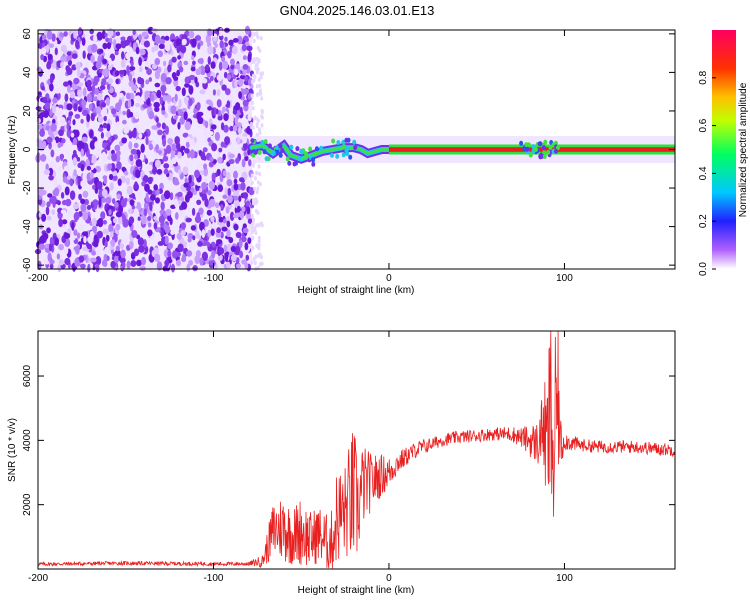 Image resolution: width=750 pixels, height=600 pixels. I want to click on colorbar-ticks: 0.0 0.2 0.4 0.6 0.8, so click(707, 173).